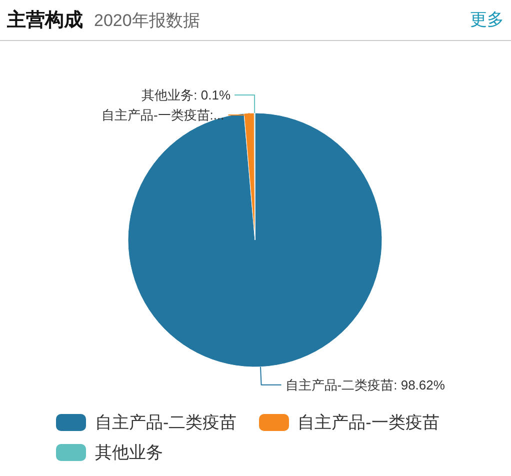  Describe the element at coordinates (166, 423) in the screenshot. I see `legend-label: 自主产品-二类疫苗` at that location.